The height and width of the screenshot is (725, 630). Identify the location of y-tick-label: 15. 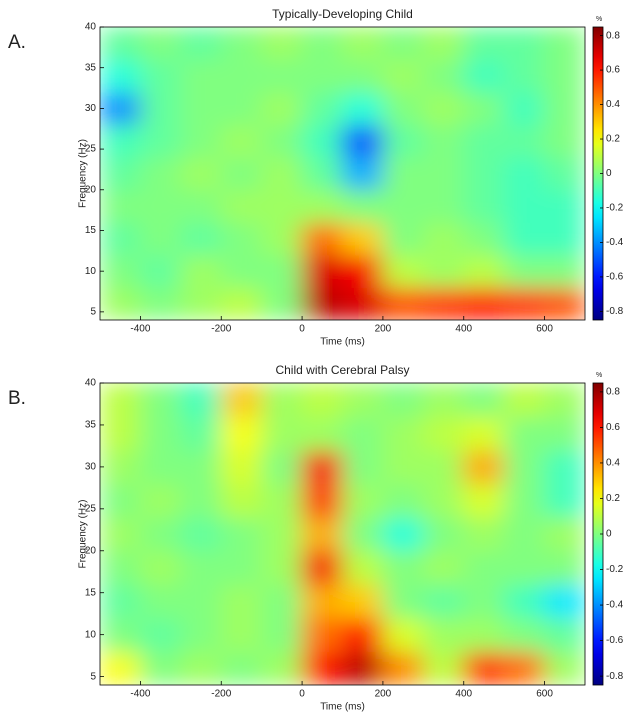
(91, 230).